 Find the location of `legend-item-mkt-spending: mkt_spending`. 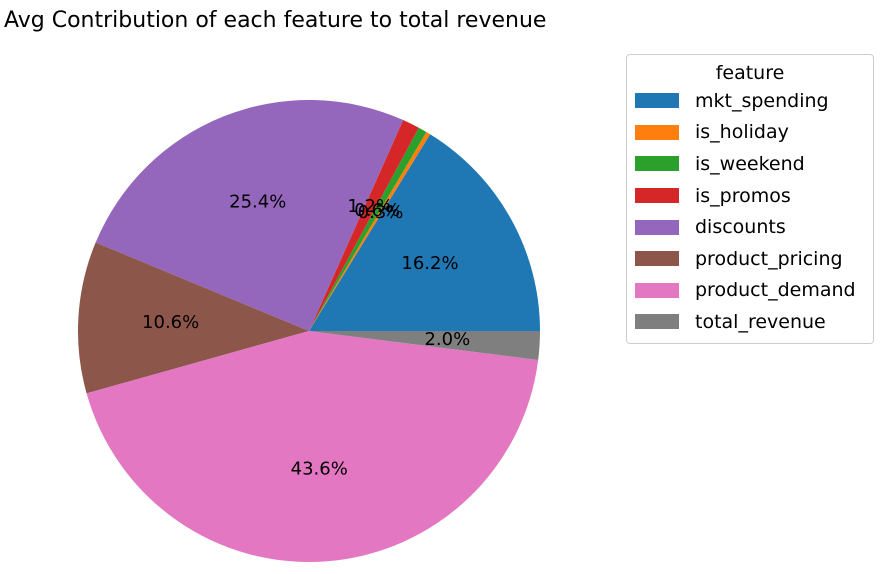

legend-item-mkt-spending: mkt_spending is located at coordinates (750, 101).